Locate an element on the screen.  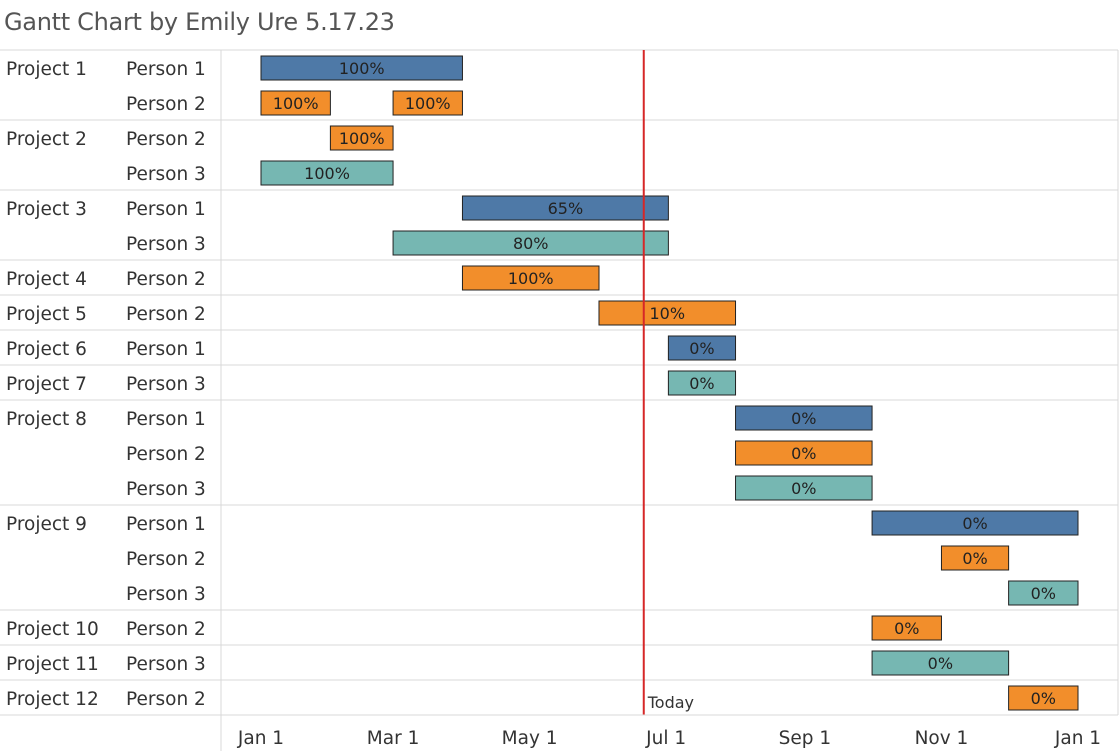
project-label: Project 9 is located at coordinates (46, 524).